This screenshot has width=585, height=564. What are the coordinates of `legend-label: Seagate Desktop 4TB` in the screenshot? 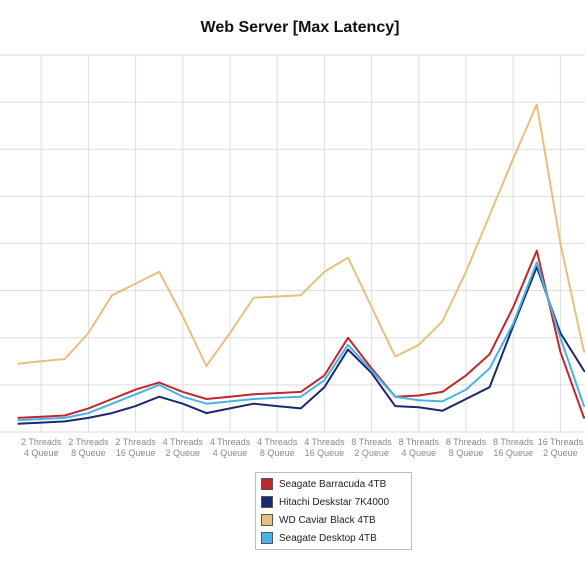 It's located at (328, 538).